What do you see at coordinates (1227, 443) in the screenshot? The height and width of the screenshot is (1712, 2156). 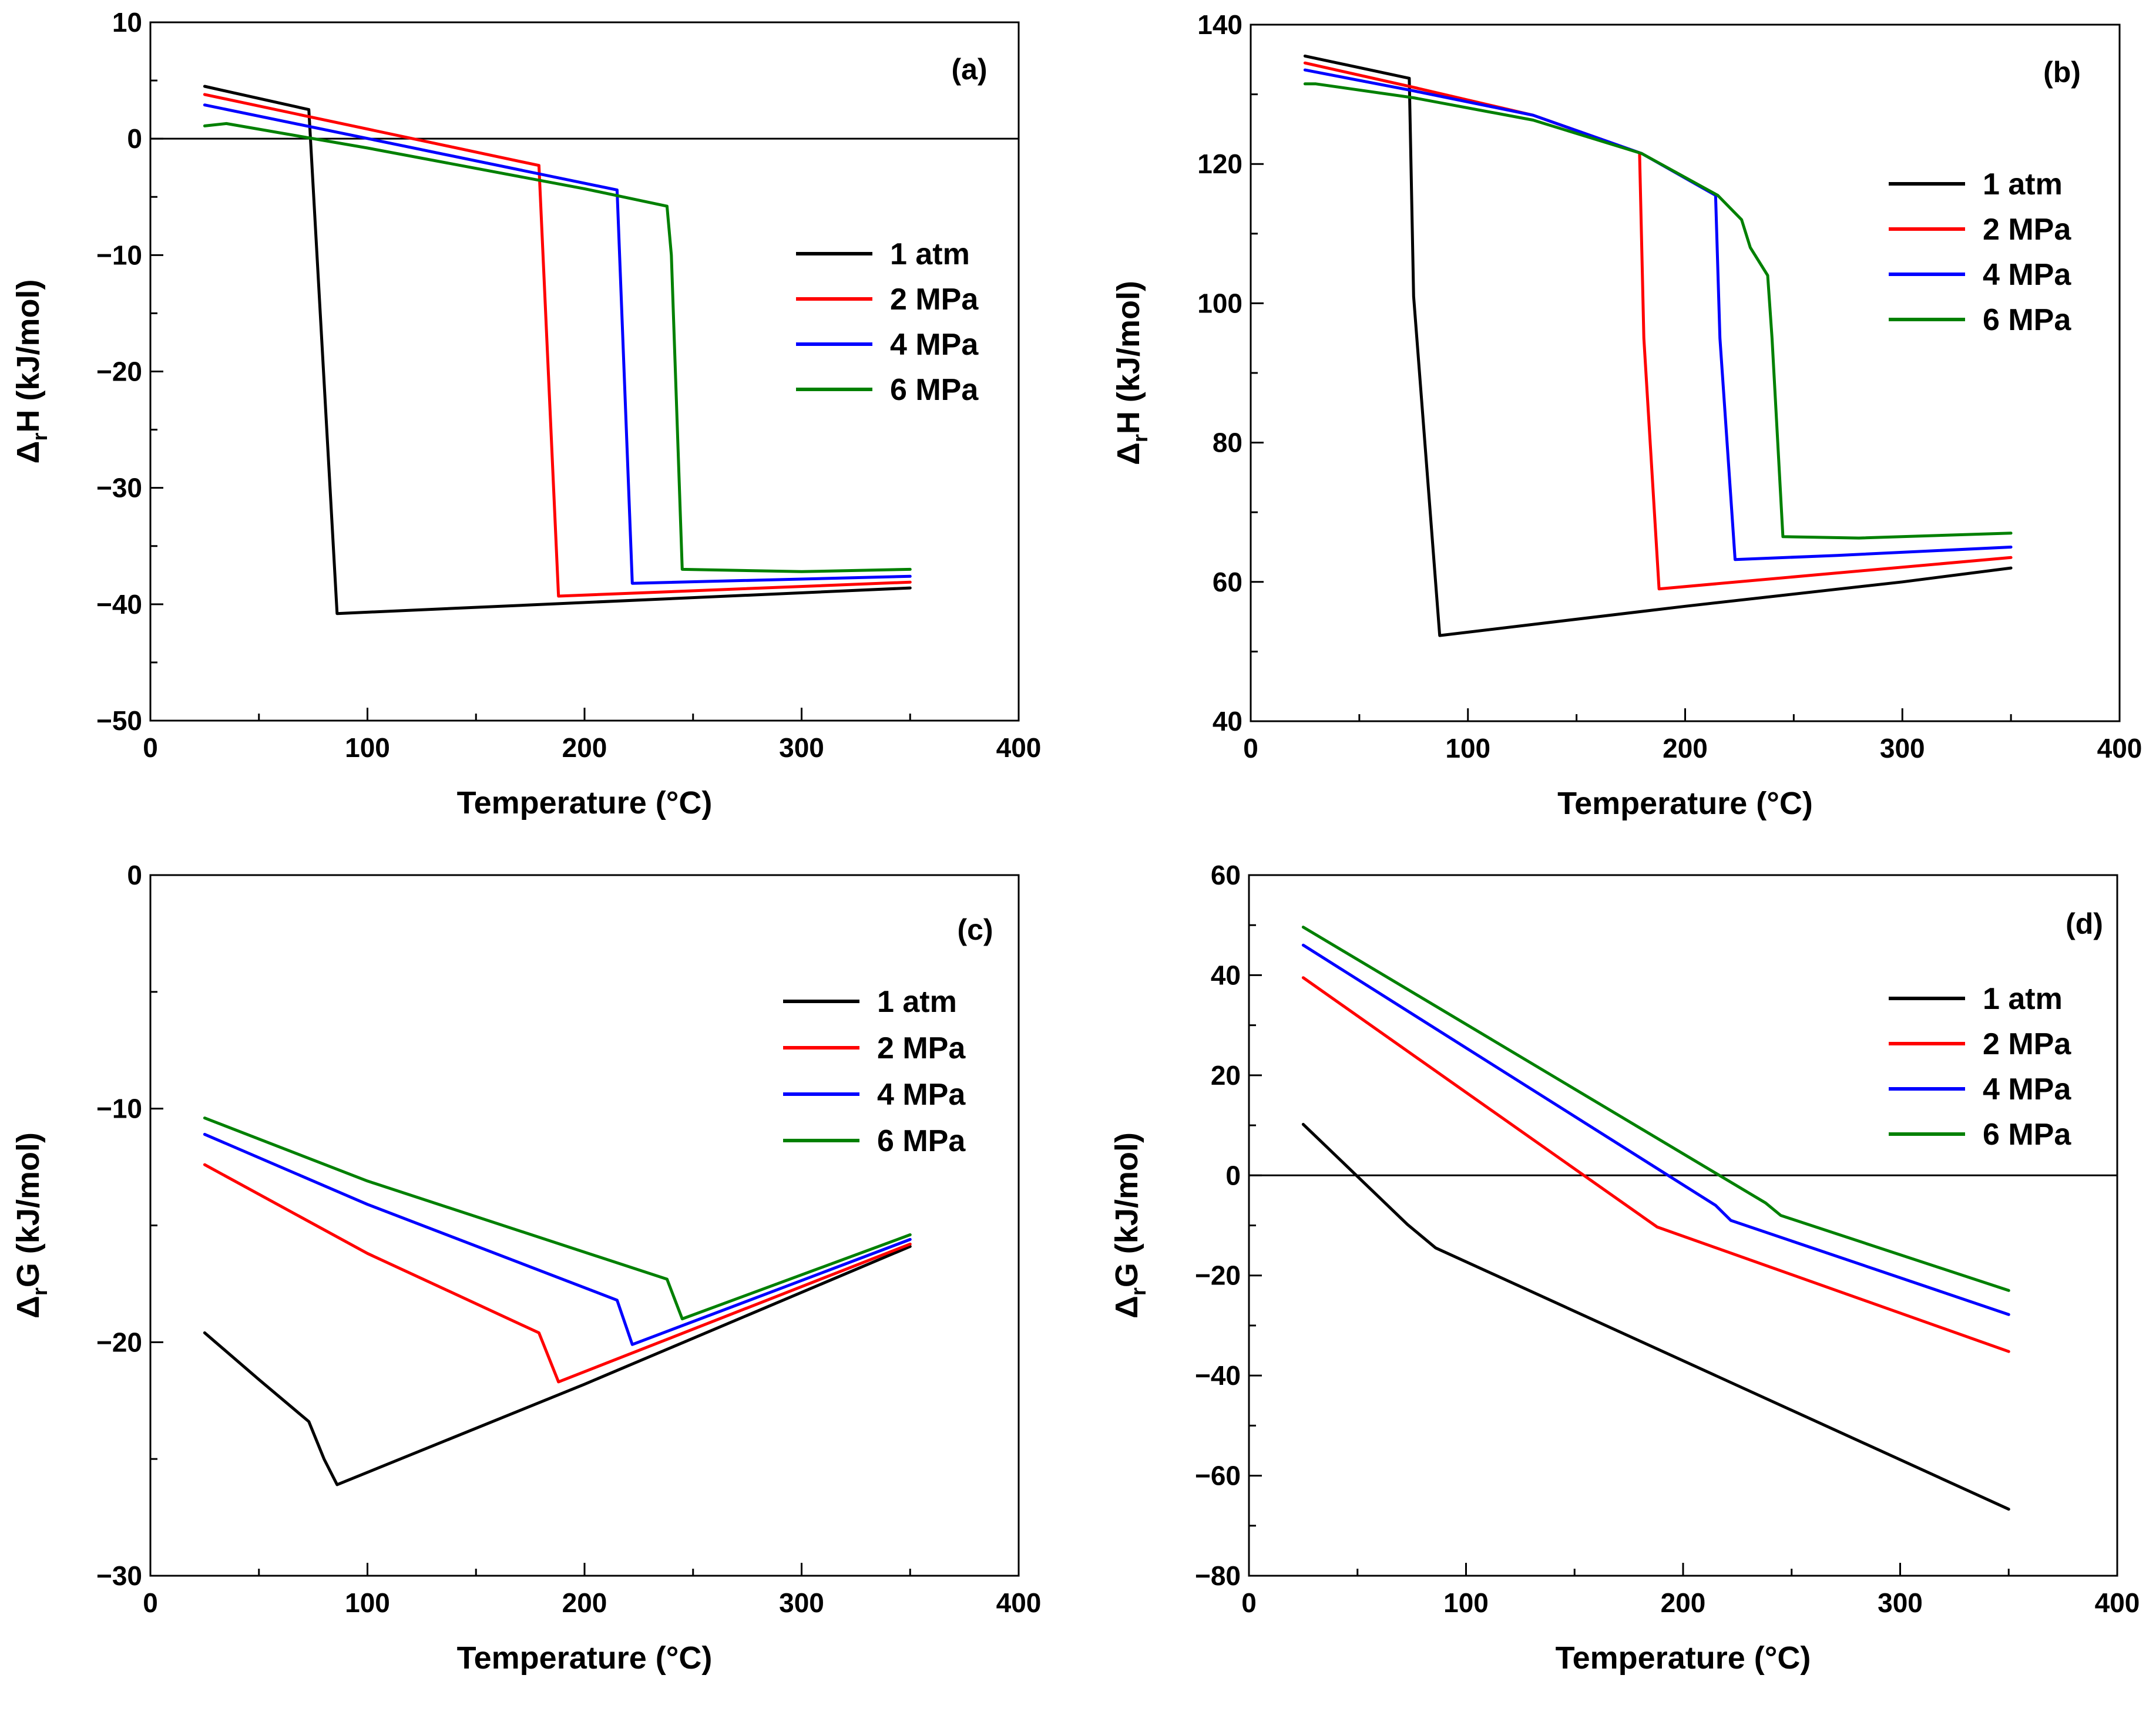 I see `y-tick-label: 80` at bounding box center [1227, 443].